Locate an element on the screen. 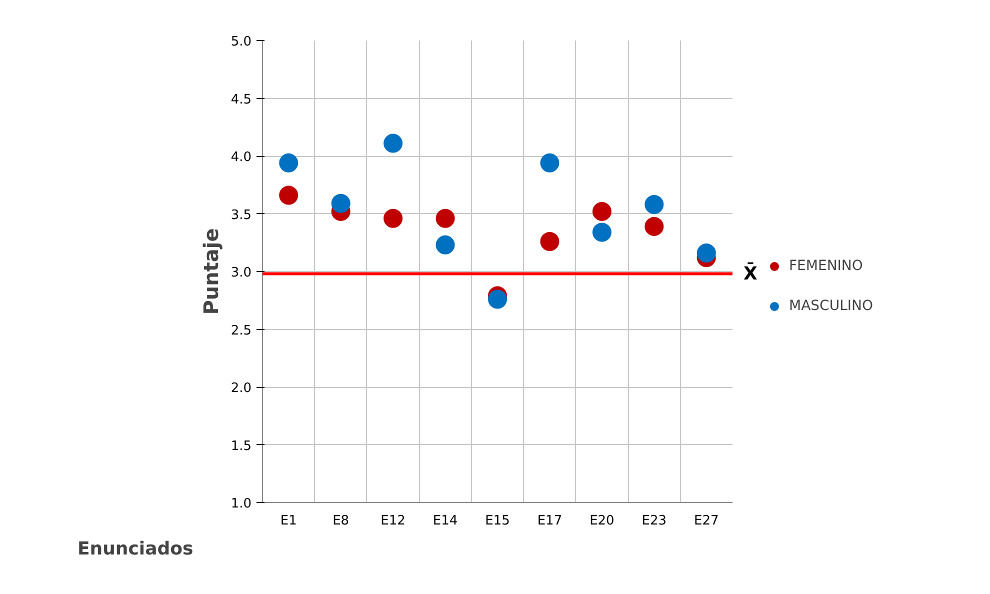 This screenshot has width=990, height=594. y-tick-label: 5.0 is located at coordinates (241, 42).